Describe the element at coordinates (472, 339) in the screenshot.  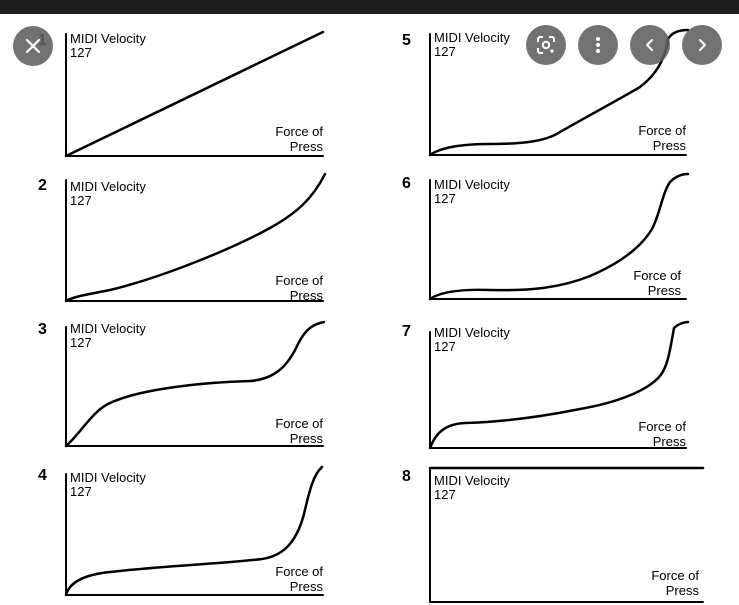
I see `panel-7-y-label: MIDI Velocity 127` at that location.